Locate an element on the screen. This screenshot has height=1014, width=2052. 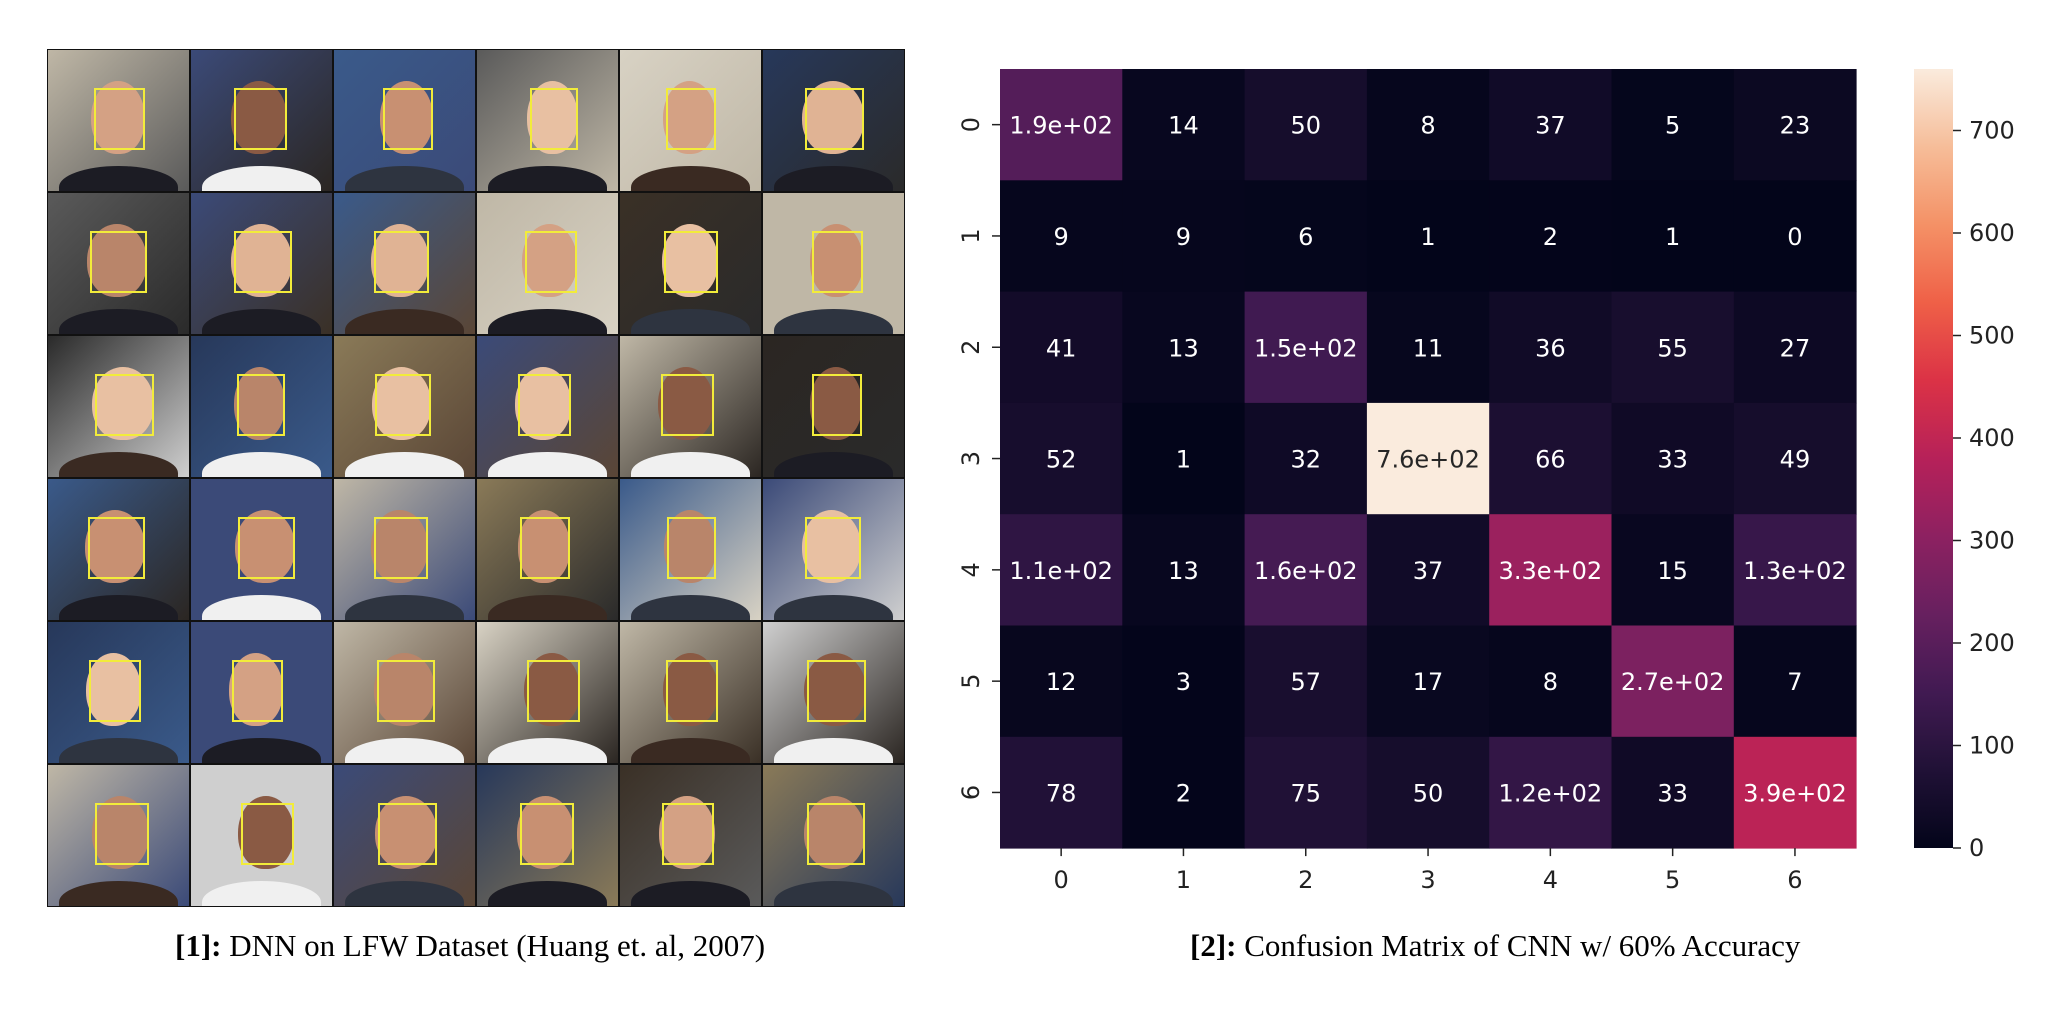
cell-annotation: 23 is located at coordinates (1795, 126).